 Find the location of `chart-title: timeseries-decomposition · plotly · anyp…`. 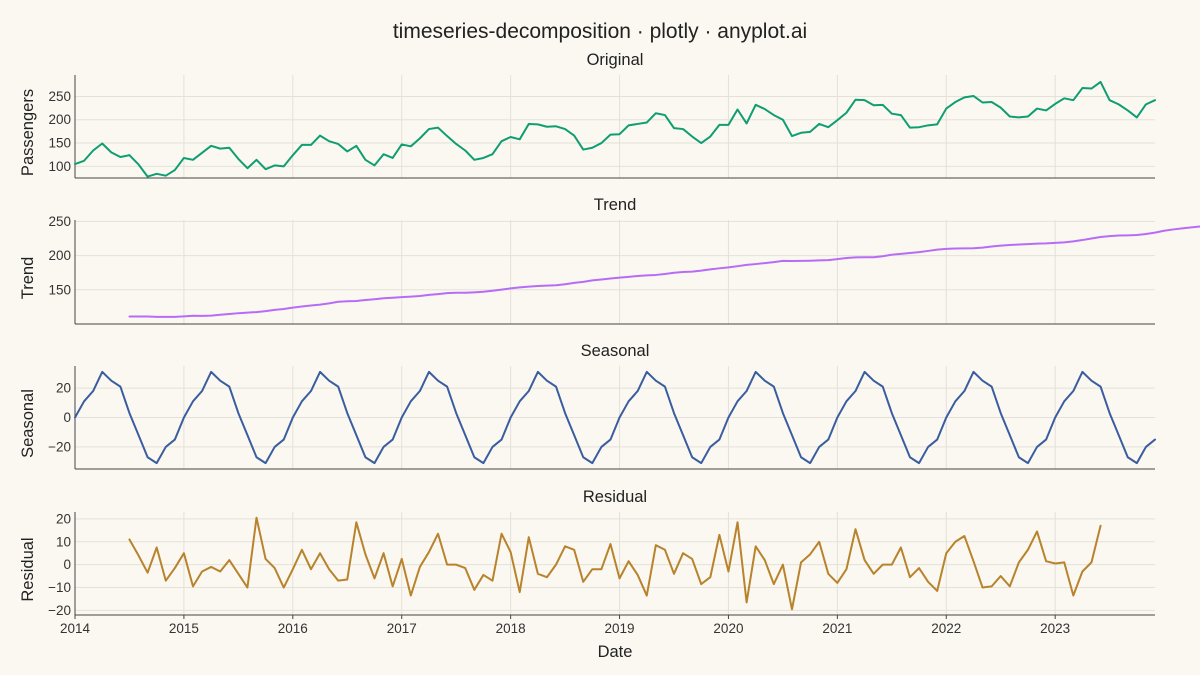

chart-title: timeseries-decomposition · plotly · anyp… is located at coordinates (600, 31).